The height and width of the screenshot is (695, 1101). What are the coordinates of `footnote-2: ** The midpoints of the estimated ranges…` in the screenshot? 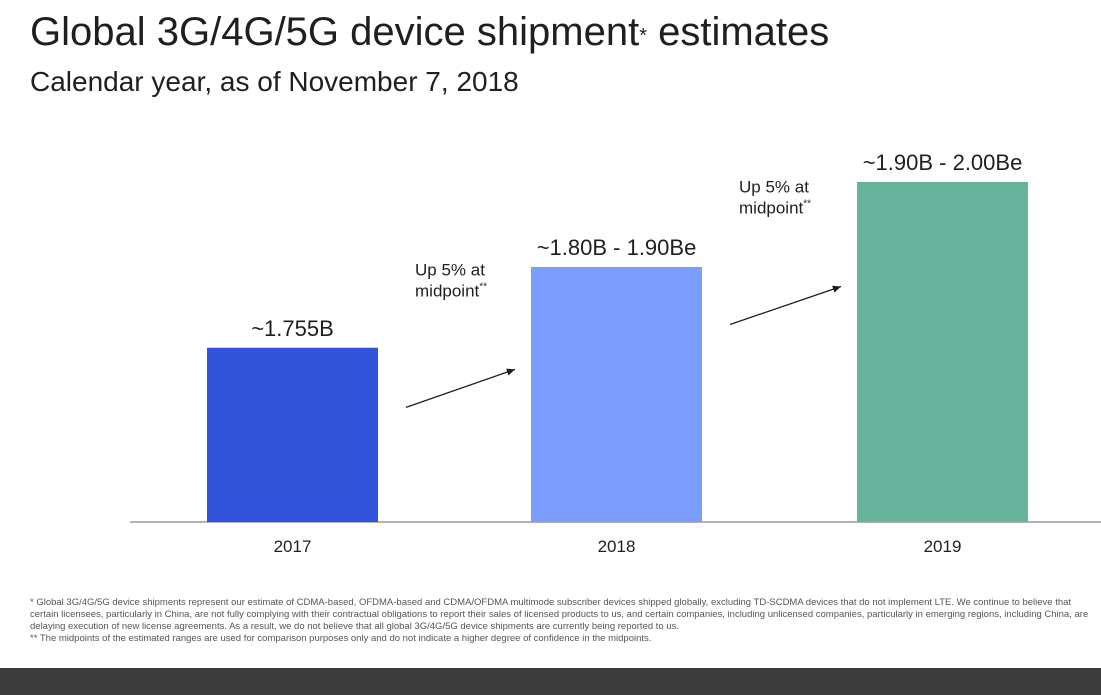 It's located at (341, 638).